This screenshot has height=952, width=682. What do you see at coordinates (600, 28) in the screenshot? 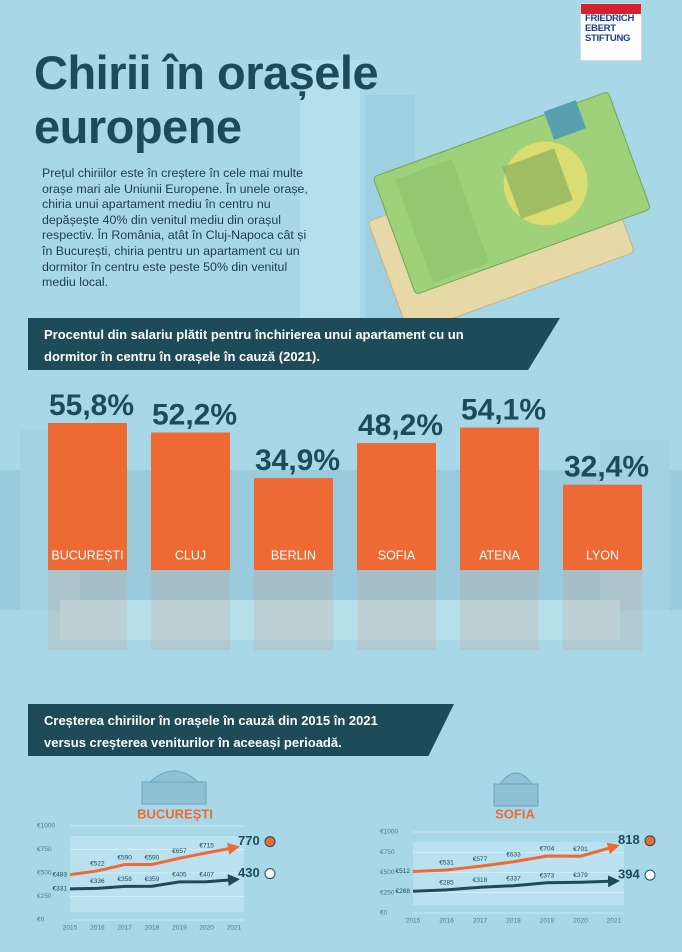
I see `logo-line: EBERT` at bounding box center [600, 28].